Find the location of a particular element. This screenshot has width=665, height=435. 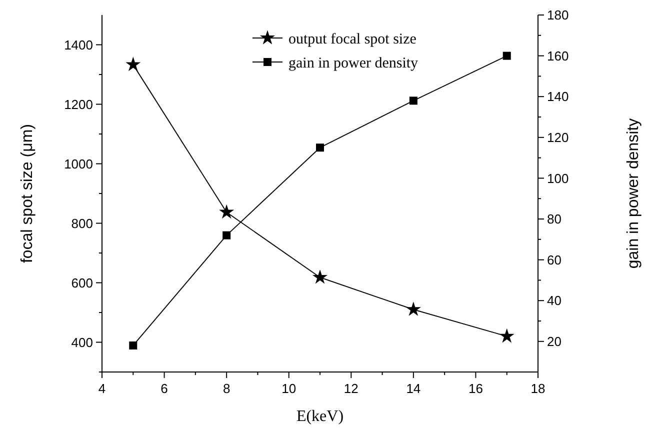

y-axis-title: focal spot size (μm) is located at coordinates (27, 194).